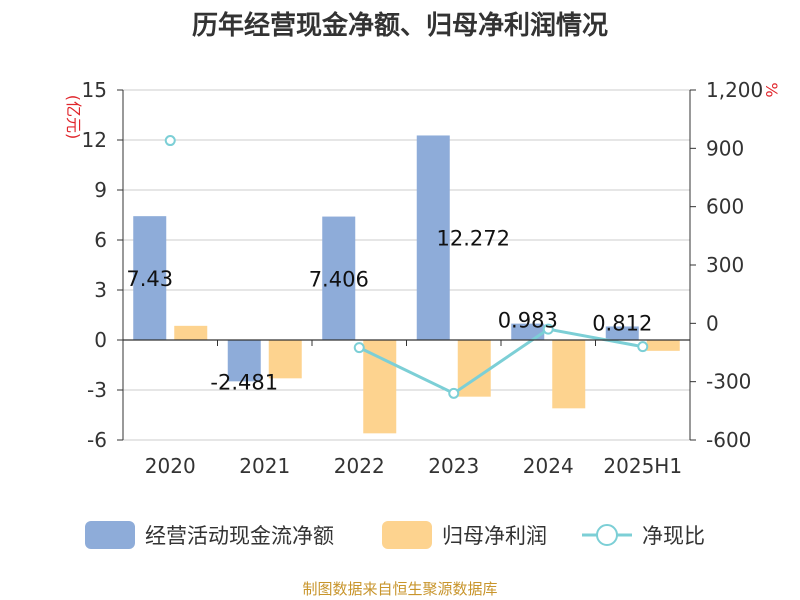 Image resolution: width=800 pixels, height=600 pixels. What do you see at coordinates (725, 207) in the screenshot?
I see `right-tick-label: 600` at bounding box center [725, 207].